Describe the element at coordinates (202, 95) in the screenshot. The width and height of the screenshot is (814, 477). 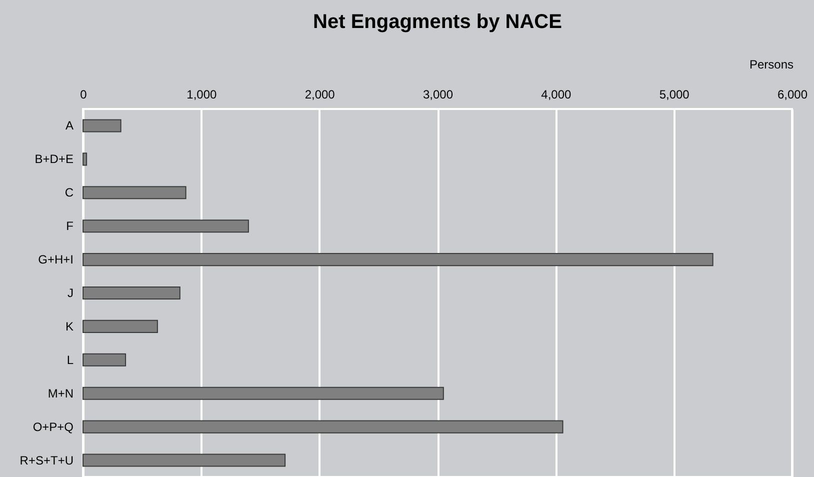
I see `x-tick-label: 1,000` at that location.